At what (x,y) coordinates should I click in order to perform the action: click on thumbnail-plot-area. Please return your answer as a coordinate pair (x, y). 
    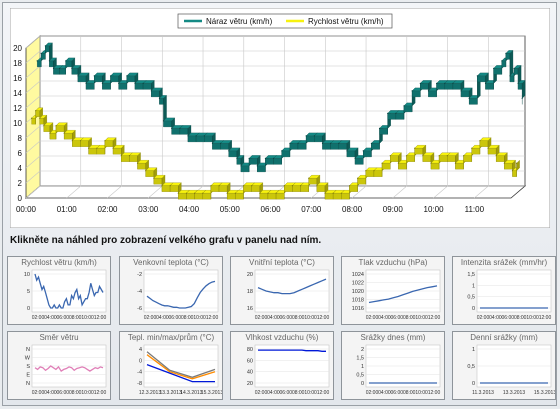
    Looking at the image, I should click on (292, 366).